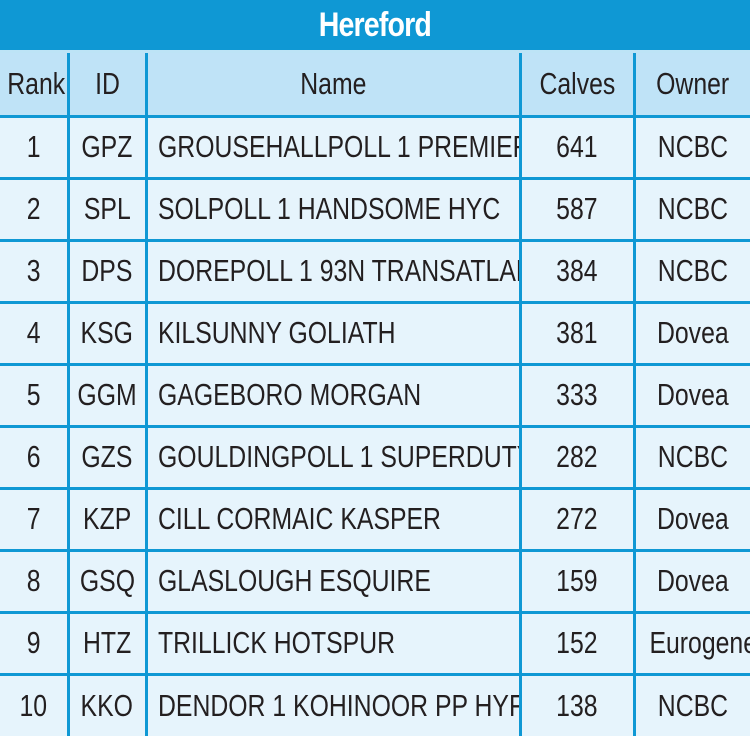 The width and height of the screenshot is (750, 736). I want to click on cell-text-id: HTZ, so click(107, 642).